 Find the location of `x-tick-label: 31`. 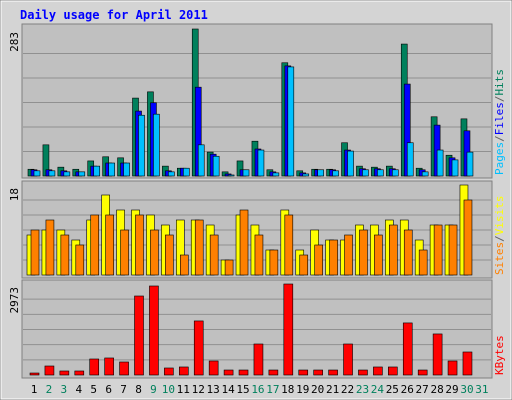

x-tick-label: 31 is located at coordinates (481, 389).